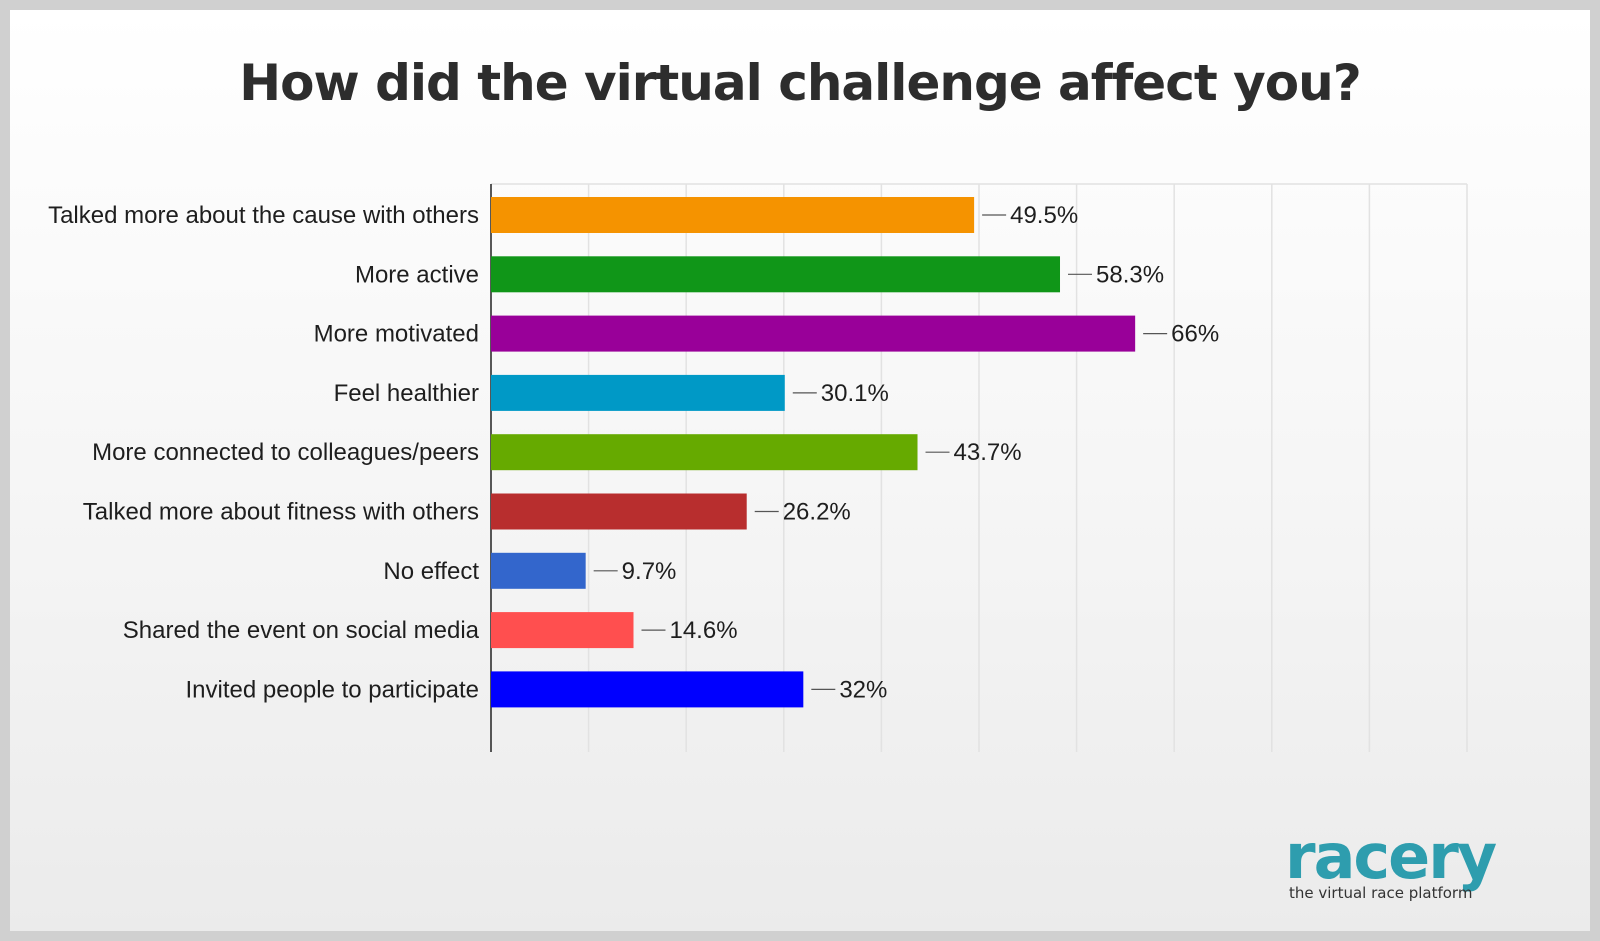 This screenshot has width=1600, height=941. What do you see at coordinates (1195, 334) in the screenshot?
I see `value-label: 66%` at bounding box center [1195, 334].